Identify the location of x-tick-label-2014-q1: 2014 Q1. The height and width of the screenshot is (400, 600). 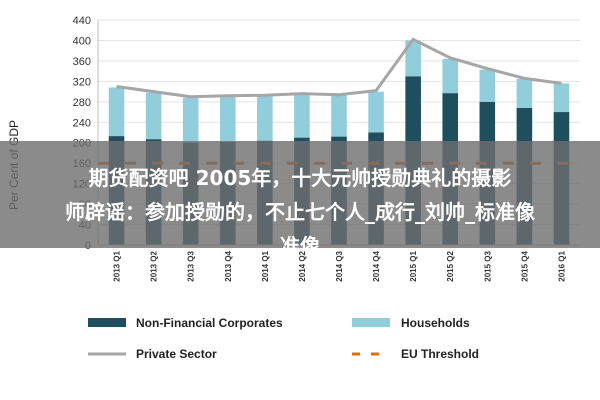
(265, 265).